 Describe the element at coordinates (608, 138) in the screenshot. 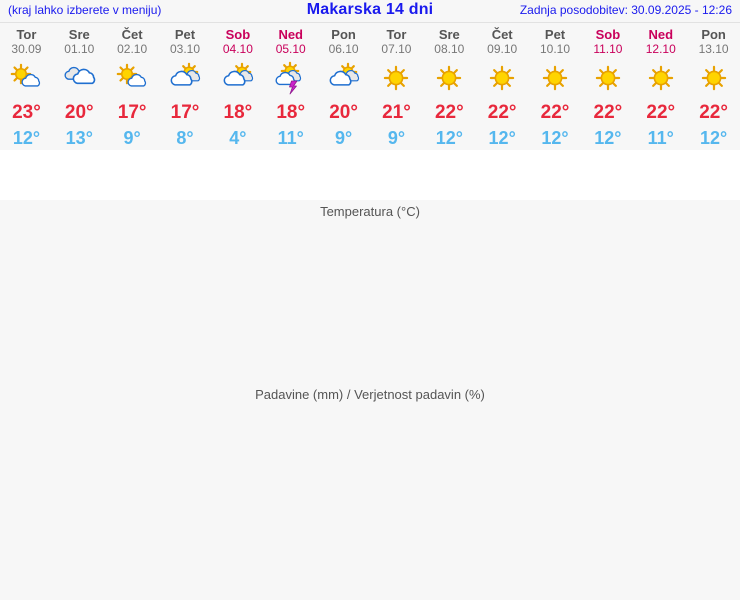

I see `min-temp-11: 12°` at that location.